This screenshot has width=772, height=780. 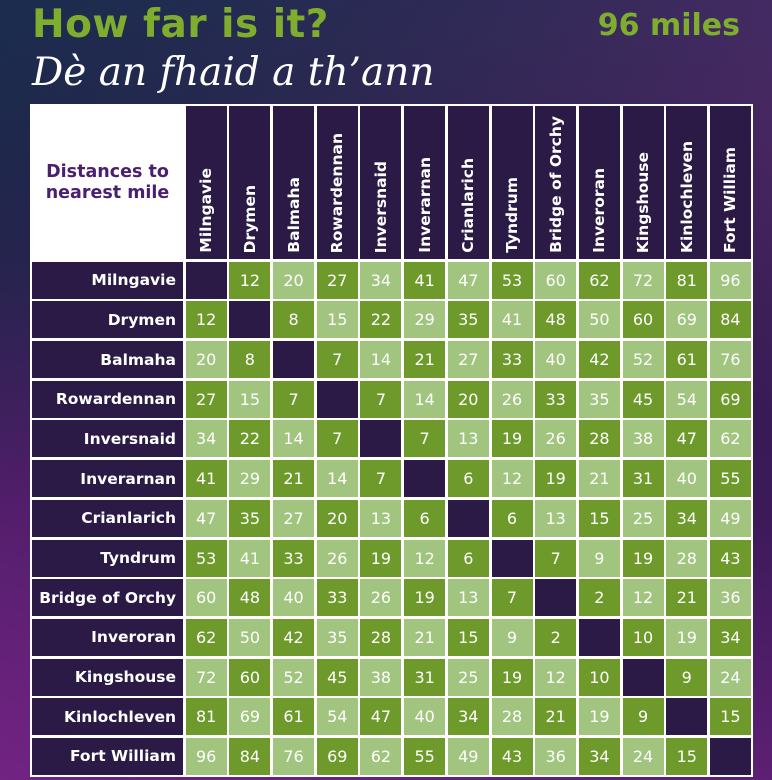 I want to click on column-header-label: Bridge of Orchy, so click(x=555, y=184).